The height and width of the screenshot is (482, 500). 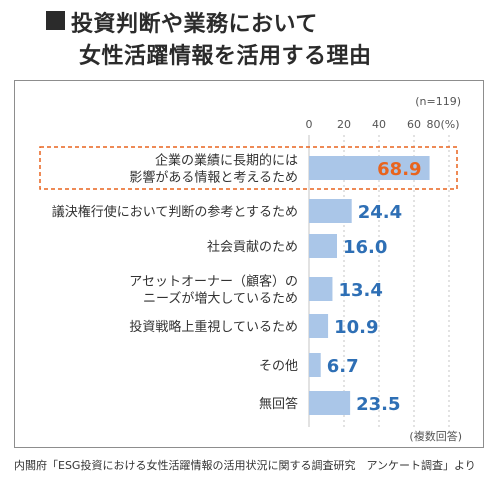 What do you see at coordinates (278, 366) in the screenshot?
I see `category-label: その他` at bounding box center [278, 366].